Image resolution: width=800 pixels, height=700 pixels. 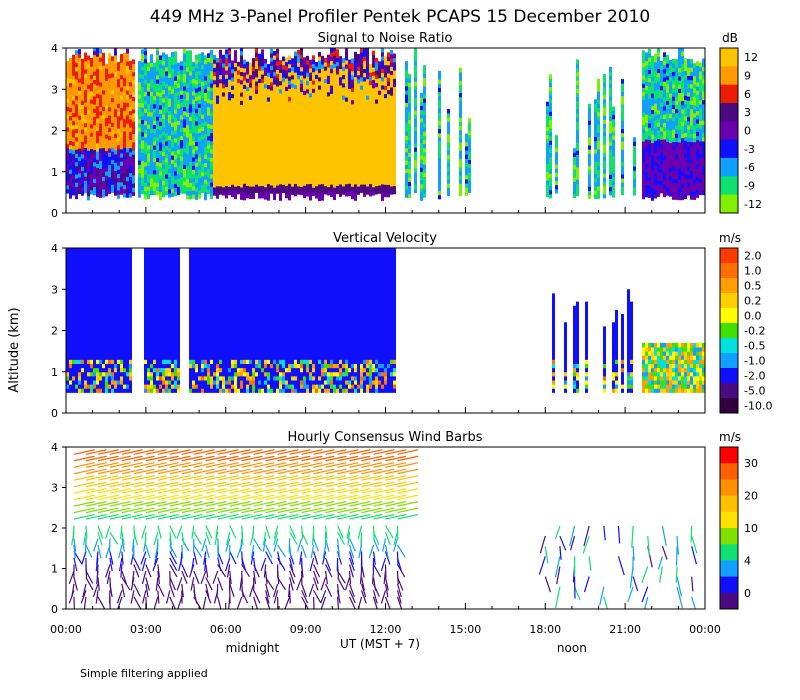 I want to click on panel-title: Signal to Noise Ratio, so click(x=385, y=38).